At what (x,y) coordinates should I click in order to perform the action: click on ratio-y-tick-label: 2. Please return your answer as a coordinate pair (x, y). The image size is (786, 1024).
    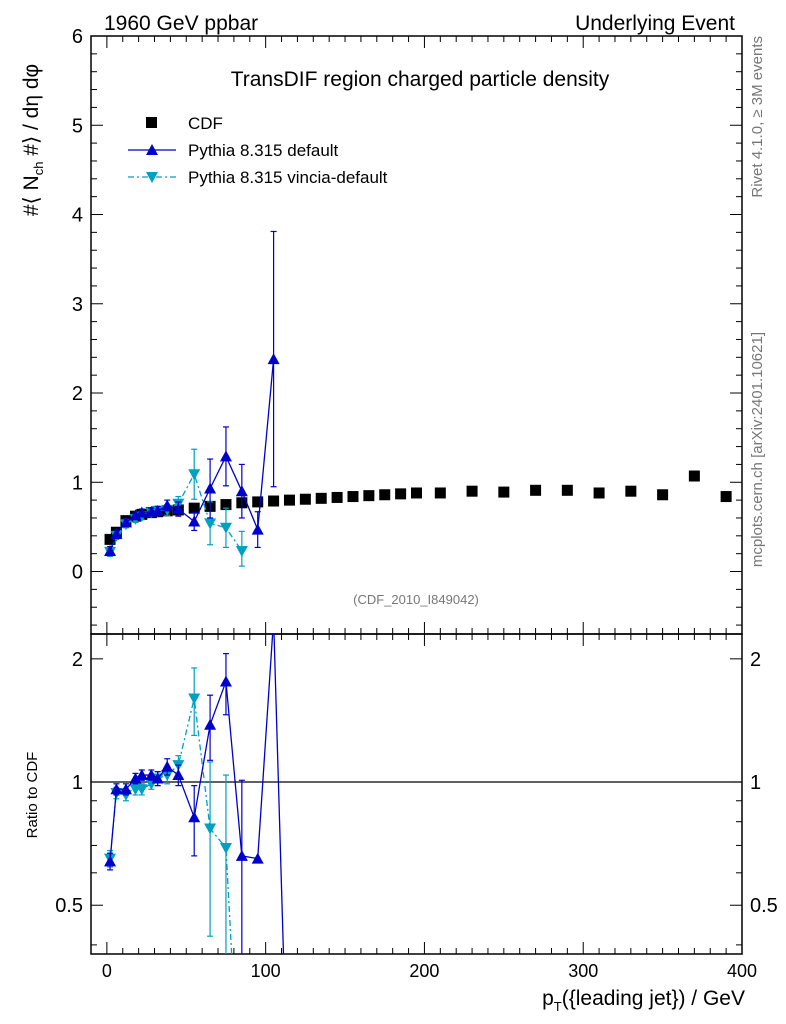
    Looking at the image, I should click on (77, 660).